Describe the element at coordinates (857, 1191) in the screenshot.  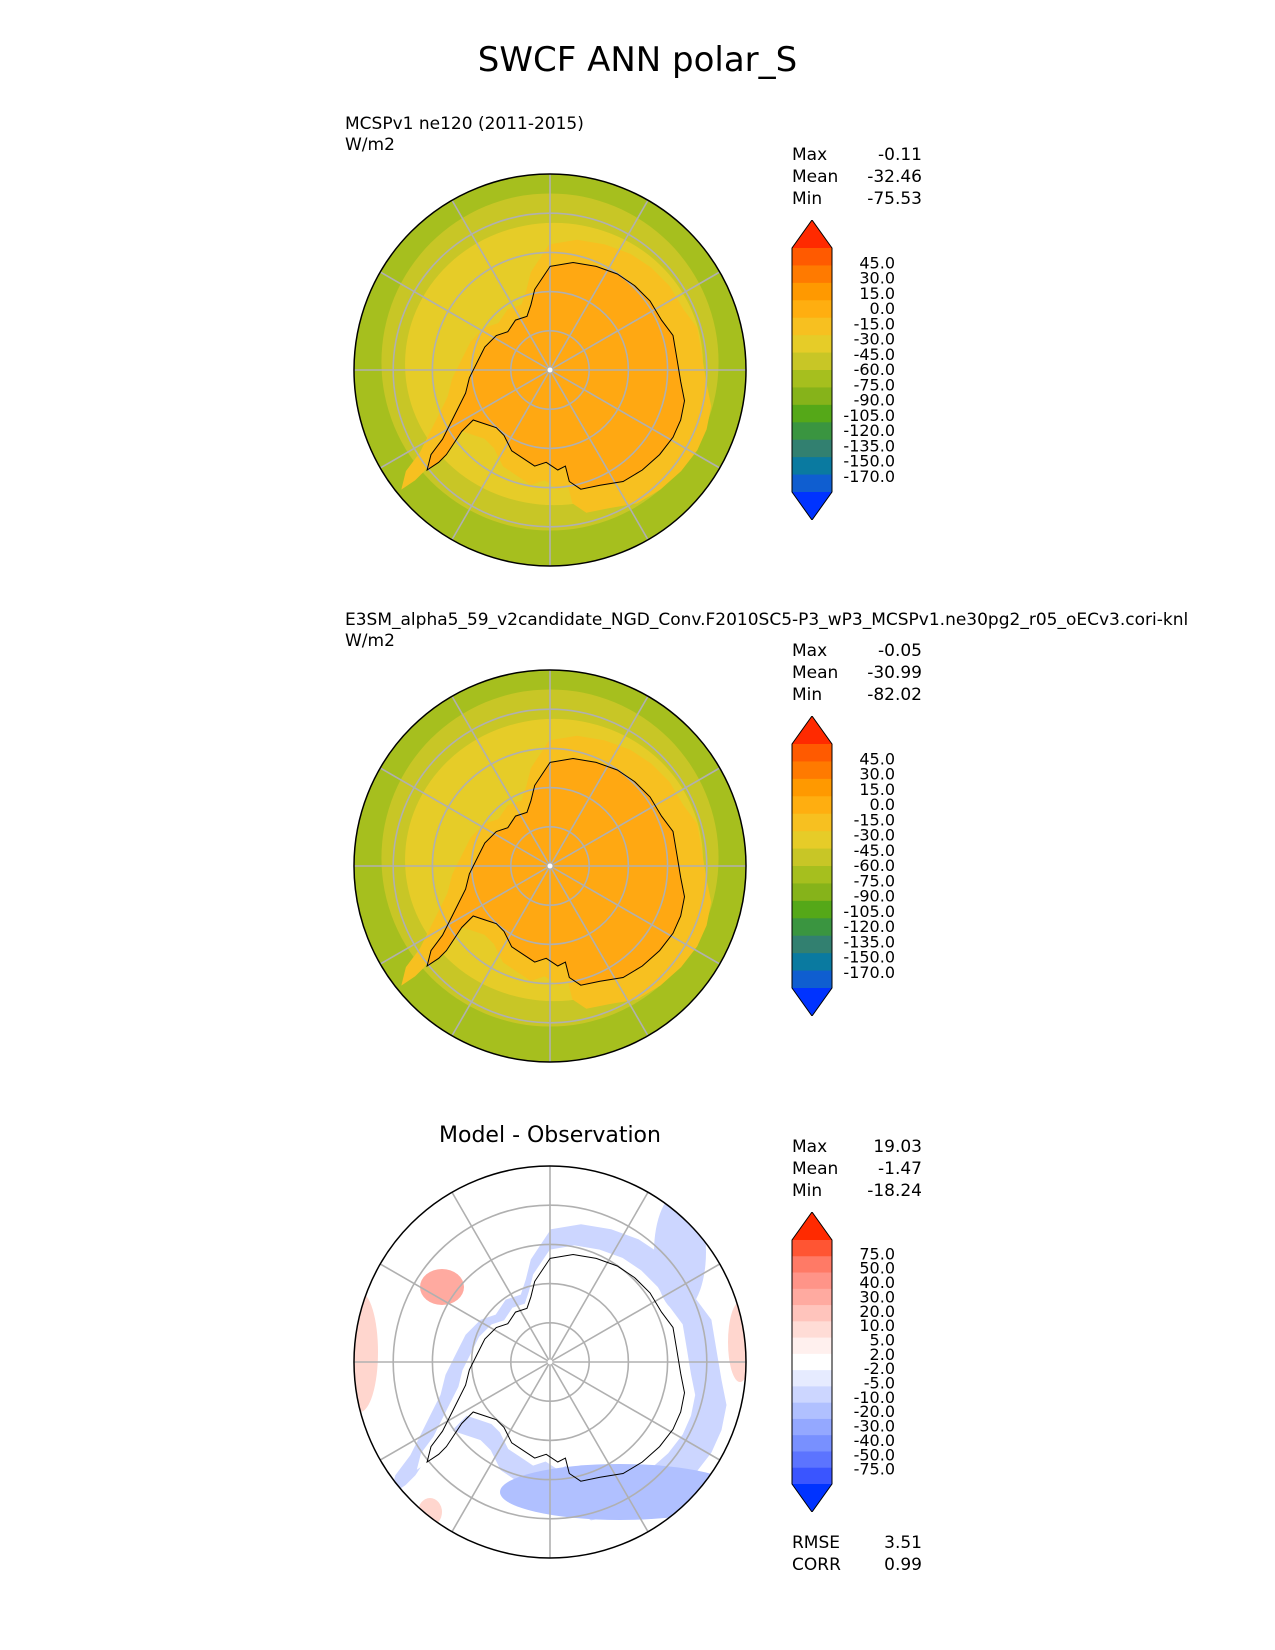
I see `stat-min: Min -18.24` at that location.